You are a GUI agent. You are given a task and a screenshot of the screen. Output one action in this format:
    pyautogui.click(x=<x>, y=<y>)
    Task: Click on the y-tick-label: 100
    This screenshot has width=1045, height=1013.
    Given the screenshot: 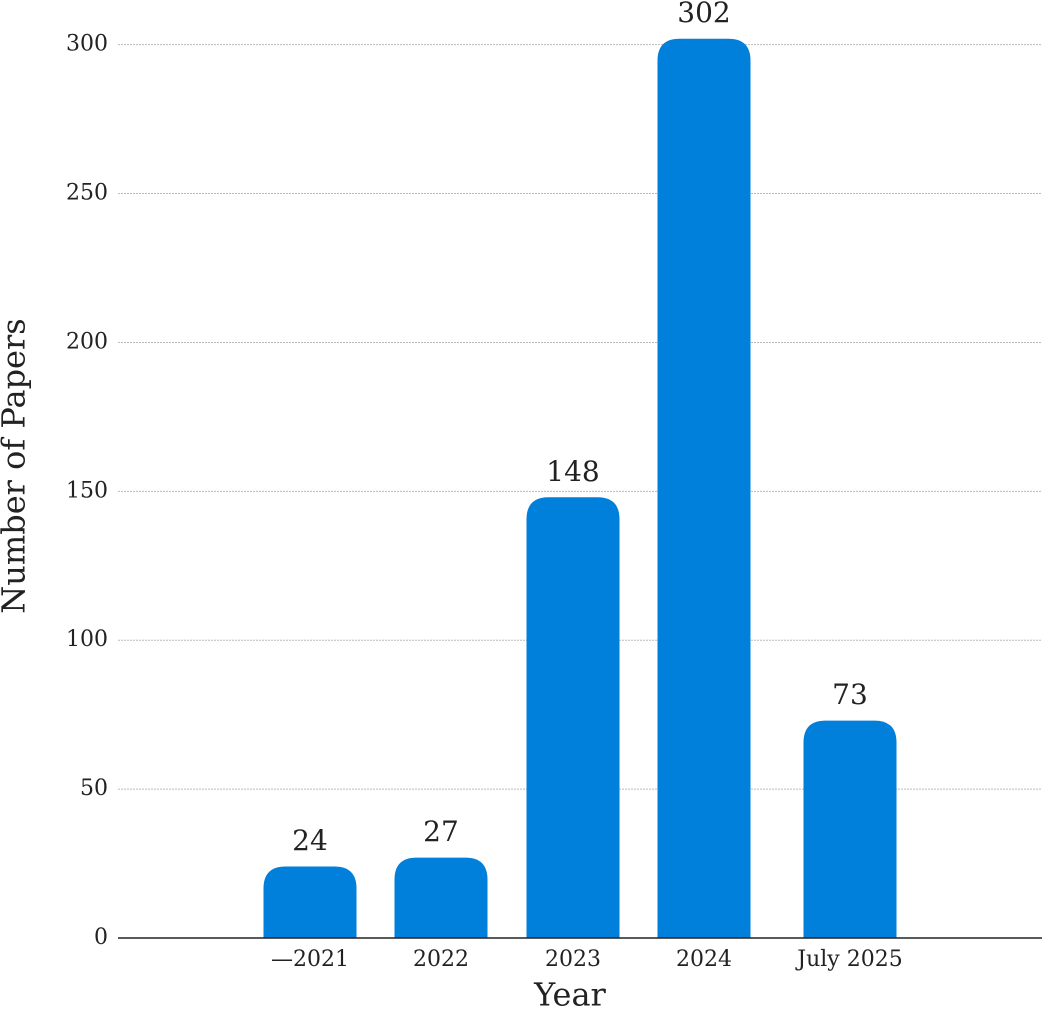 What is the action you would take?
    pyautogui.click(x=87, y=639)
    